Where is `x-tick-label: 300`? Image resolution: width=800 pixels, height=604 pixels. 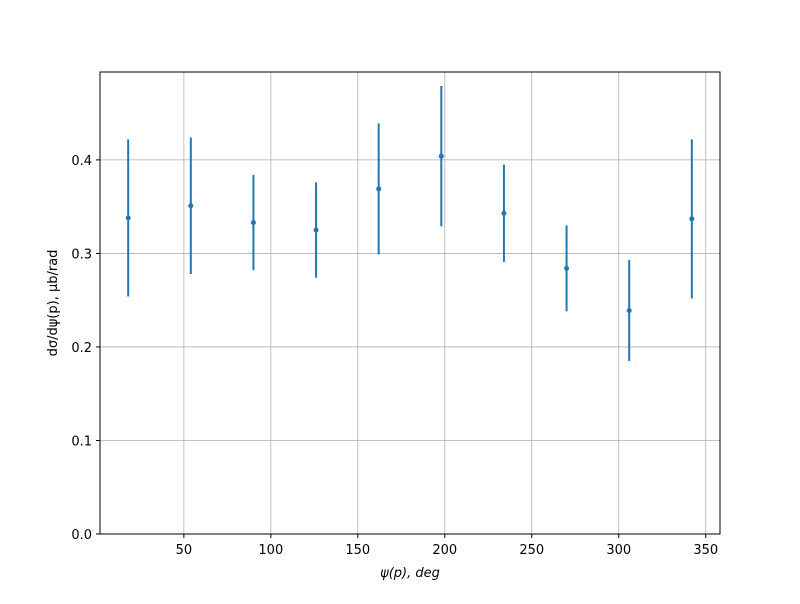 x-tick-label: 300 is located at coordinates (618, 550).